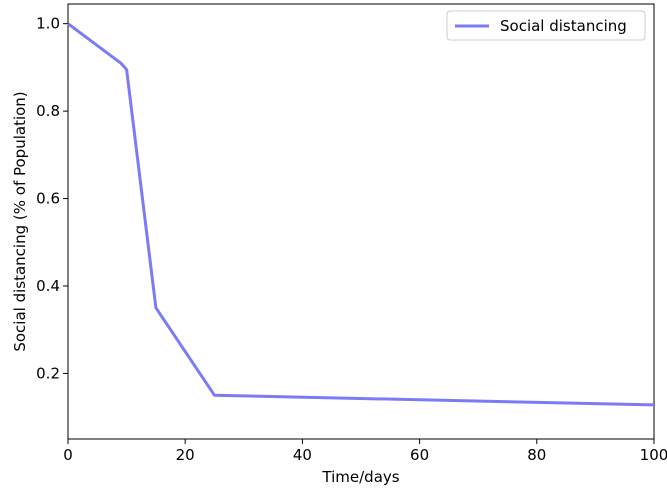 Image resolution: width=667 pixels, height=491 pixels. I want to click on legend-box, so click(546, 25).